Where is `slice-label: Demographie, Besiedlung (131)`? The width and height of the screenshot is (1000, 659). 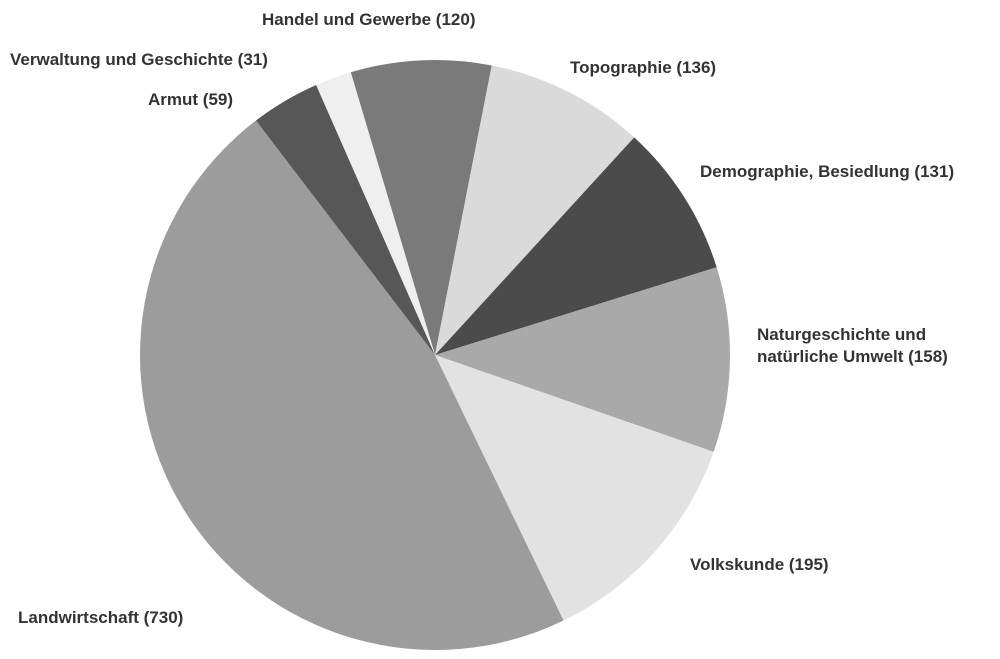
slice-label: Demographie, Besiedlung (131) is located at coordinates (827, 171).